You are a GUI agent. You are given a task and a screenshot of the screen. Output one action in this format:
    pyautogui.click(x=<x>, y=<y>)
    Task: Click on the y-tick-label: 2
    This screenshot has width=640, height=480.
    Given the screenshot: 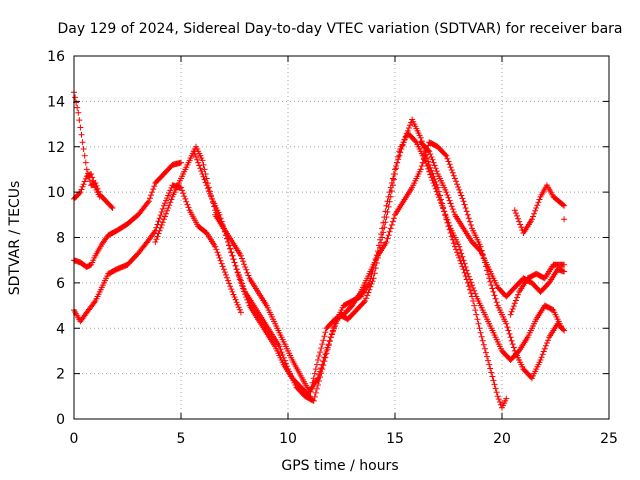 What is the action you would take?
    pyautogui.click(x=60, y=375)
    